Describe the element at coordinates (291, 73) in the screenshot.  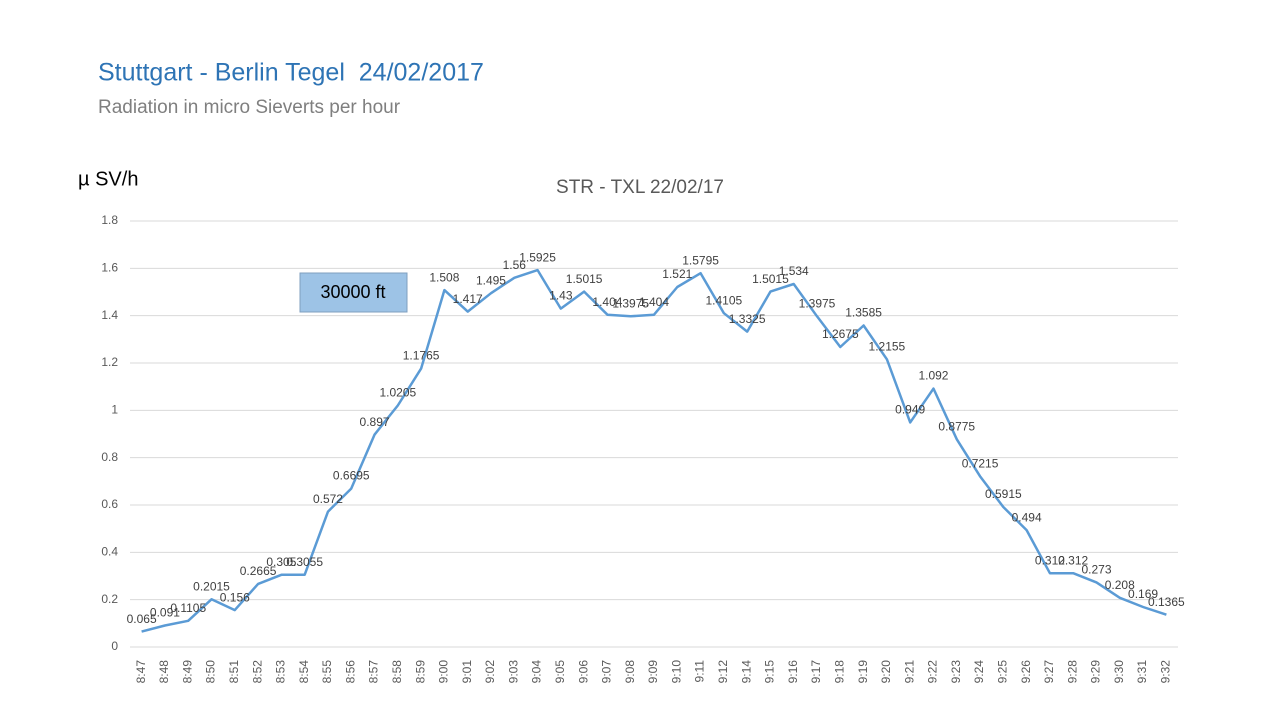
I see `slide-title: Stuttgart - Berlin Tegel 24/02/2017` at that location.